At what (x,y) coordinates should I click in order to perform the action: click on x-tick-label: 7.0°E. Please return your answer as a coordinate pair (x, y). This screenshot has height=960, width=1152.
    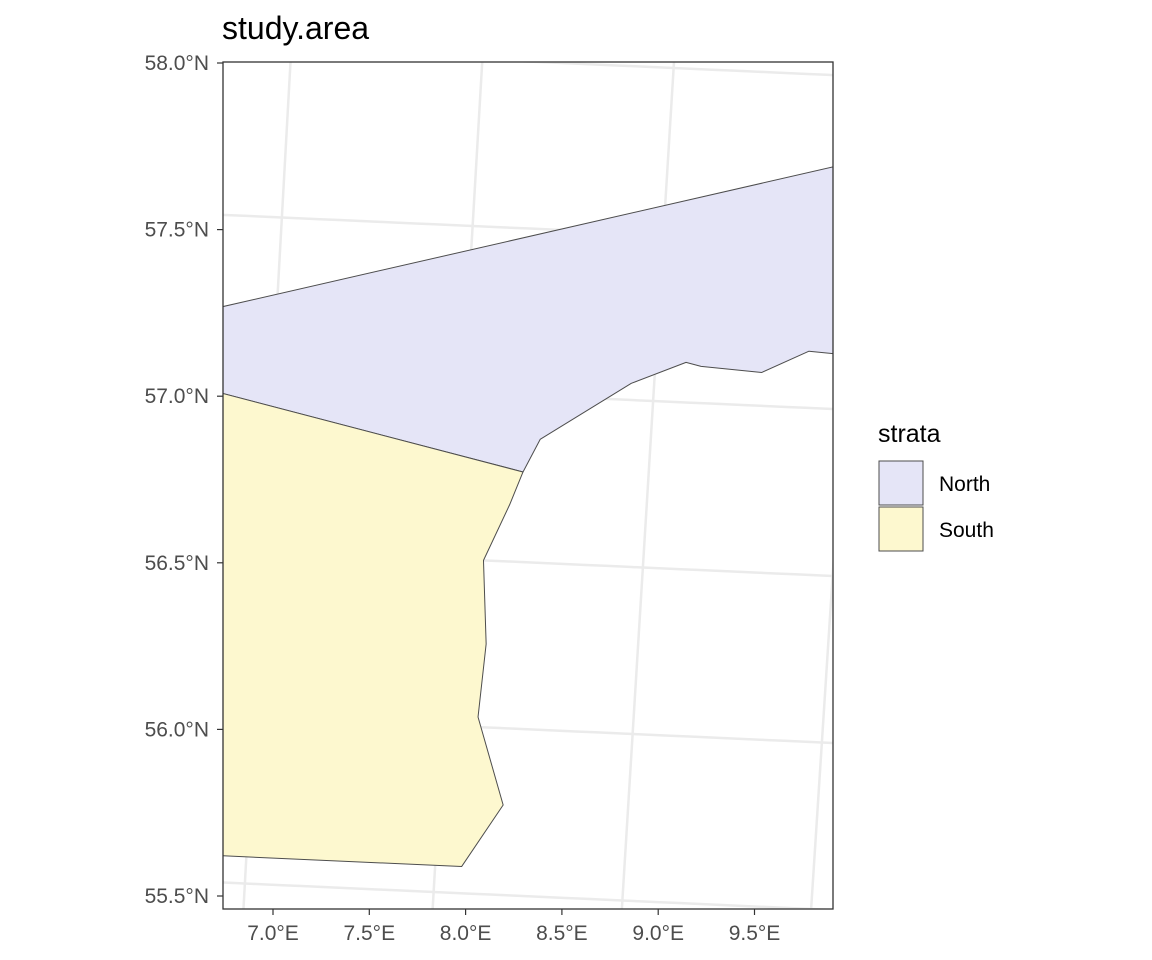
    Looking at the image, I should click on (273, 933).